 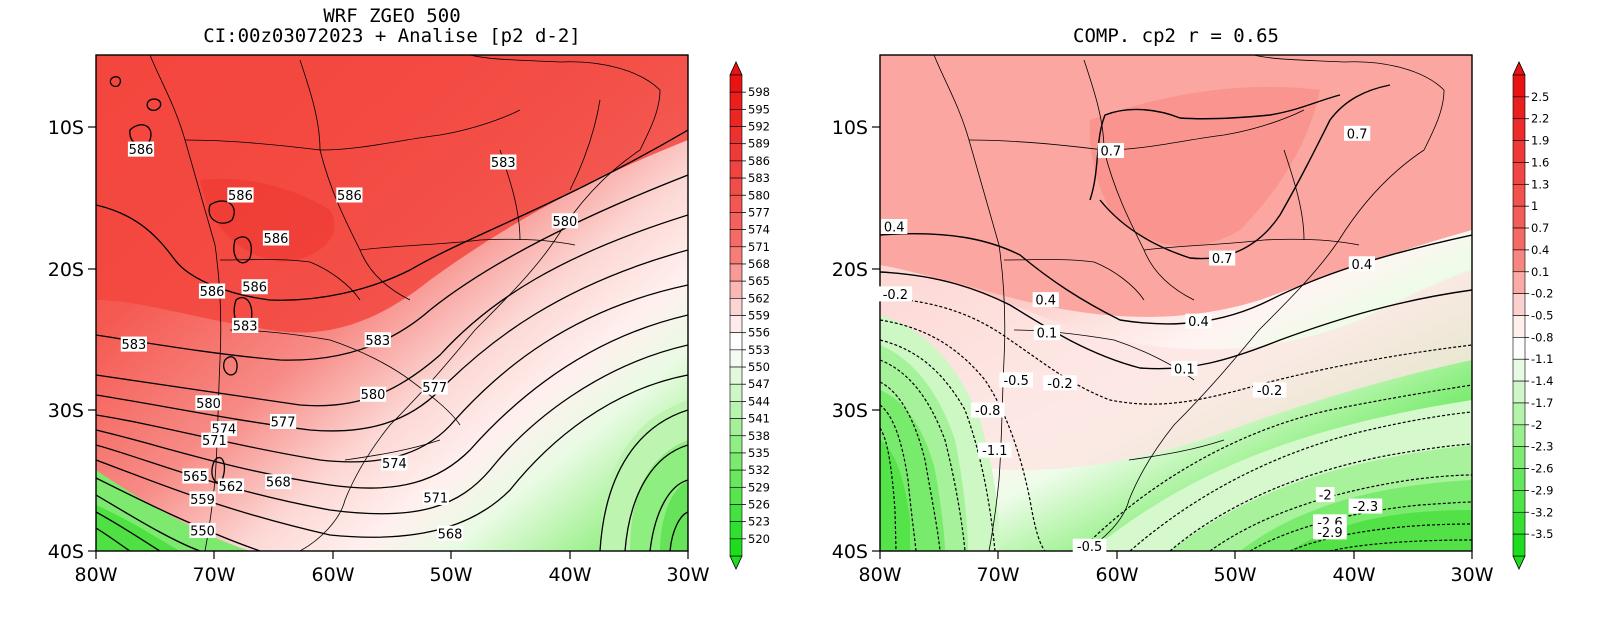 I want to click on contour-label: 559, so click(x=202, y=500).